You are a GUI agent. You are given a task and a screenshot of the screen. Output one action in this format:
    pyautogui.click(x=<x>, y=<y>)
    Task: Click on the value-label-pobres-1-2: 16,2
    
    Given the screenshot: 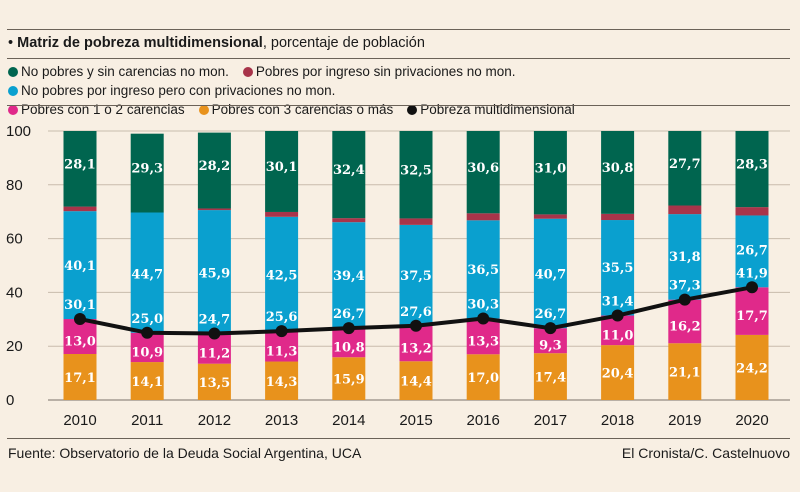 What is the action you would take?
    pyautogui.click(x=685, y=326)
    